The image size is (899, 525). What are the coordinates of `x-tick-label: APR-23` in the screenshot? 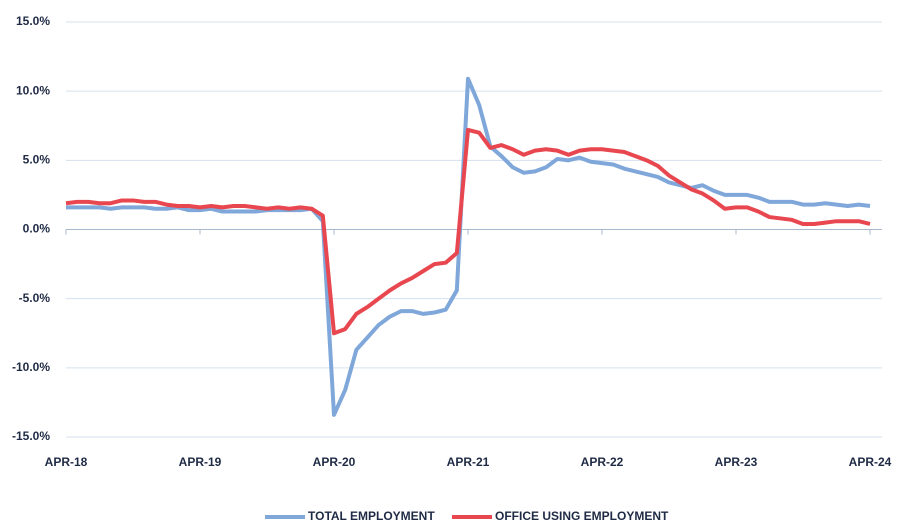 It's located at (736, 462).